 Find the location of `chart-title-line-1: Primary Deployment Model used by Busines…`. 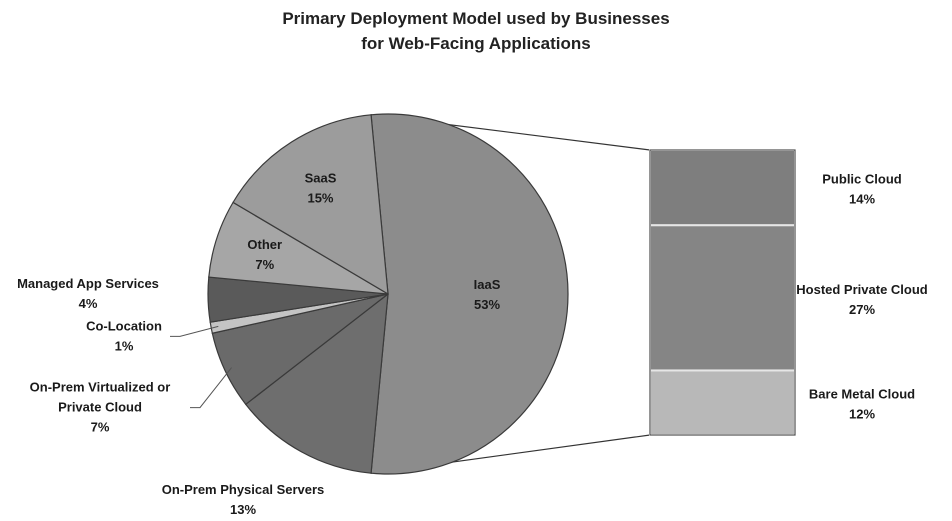

chart-title-line-1: Primary Deployment Model used by Busines… is located at coordinates (475, 18).